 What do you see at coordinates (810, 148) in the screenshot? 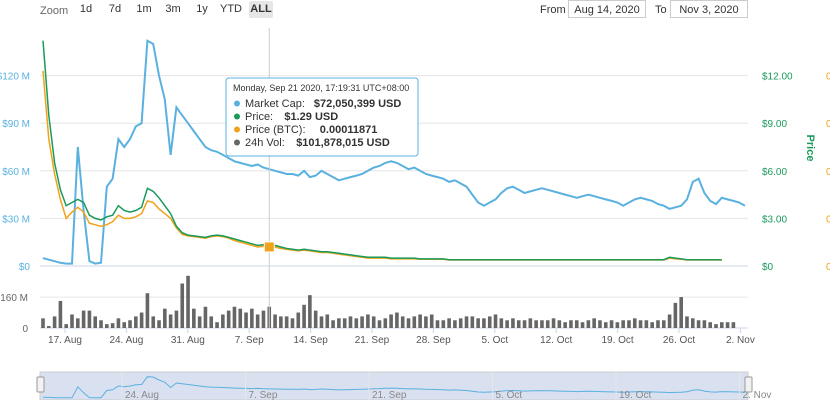
I see `right-axis-title: Price` at bounding box center [810, 148].